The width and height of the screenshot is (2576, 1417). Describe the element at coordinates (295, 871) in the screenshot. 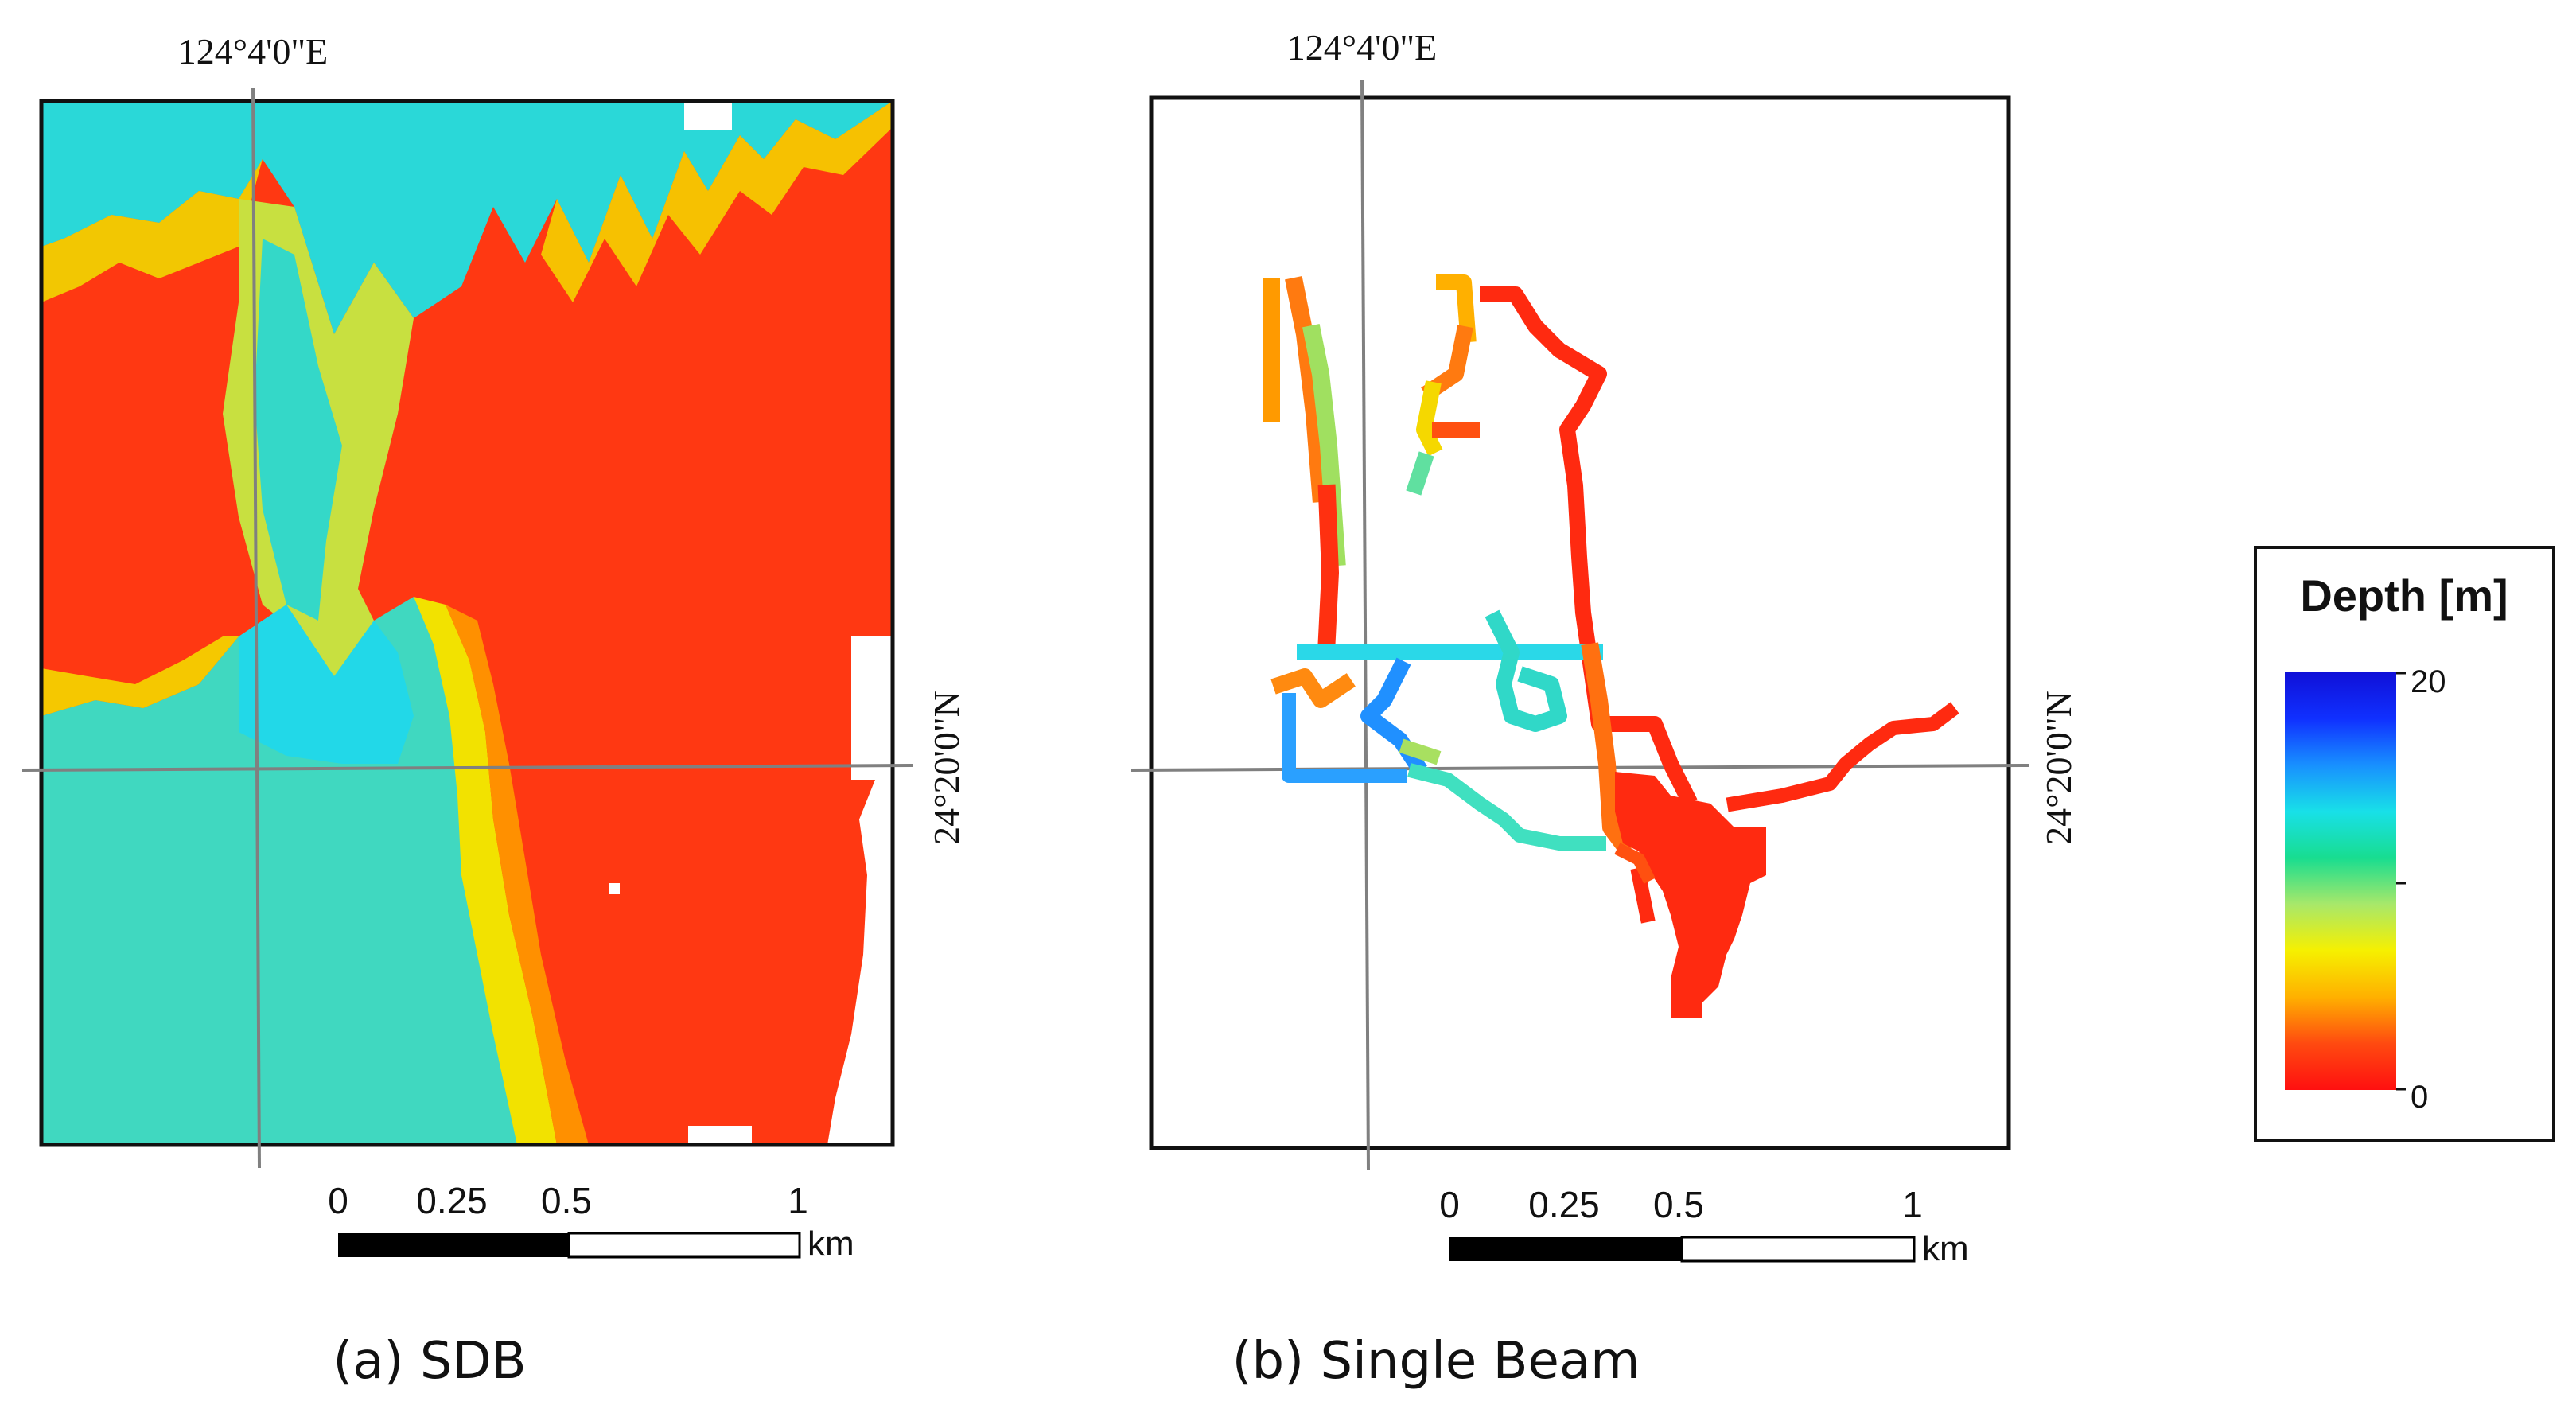

I see `sdb-lower-left-flat` at that location.